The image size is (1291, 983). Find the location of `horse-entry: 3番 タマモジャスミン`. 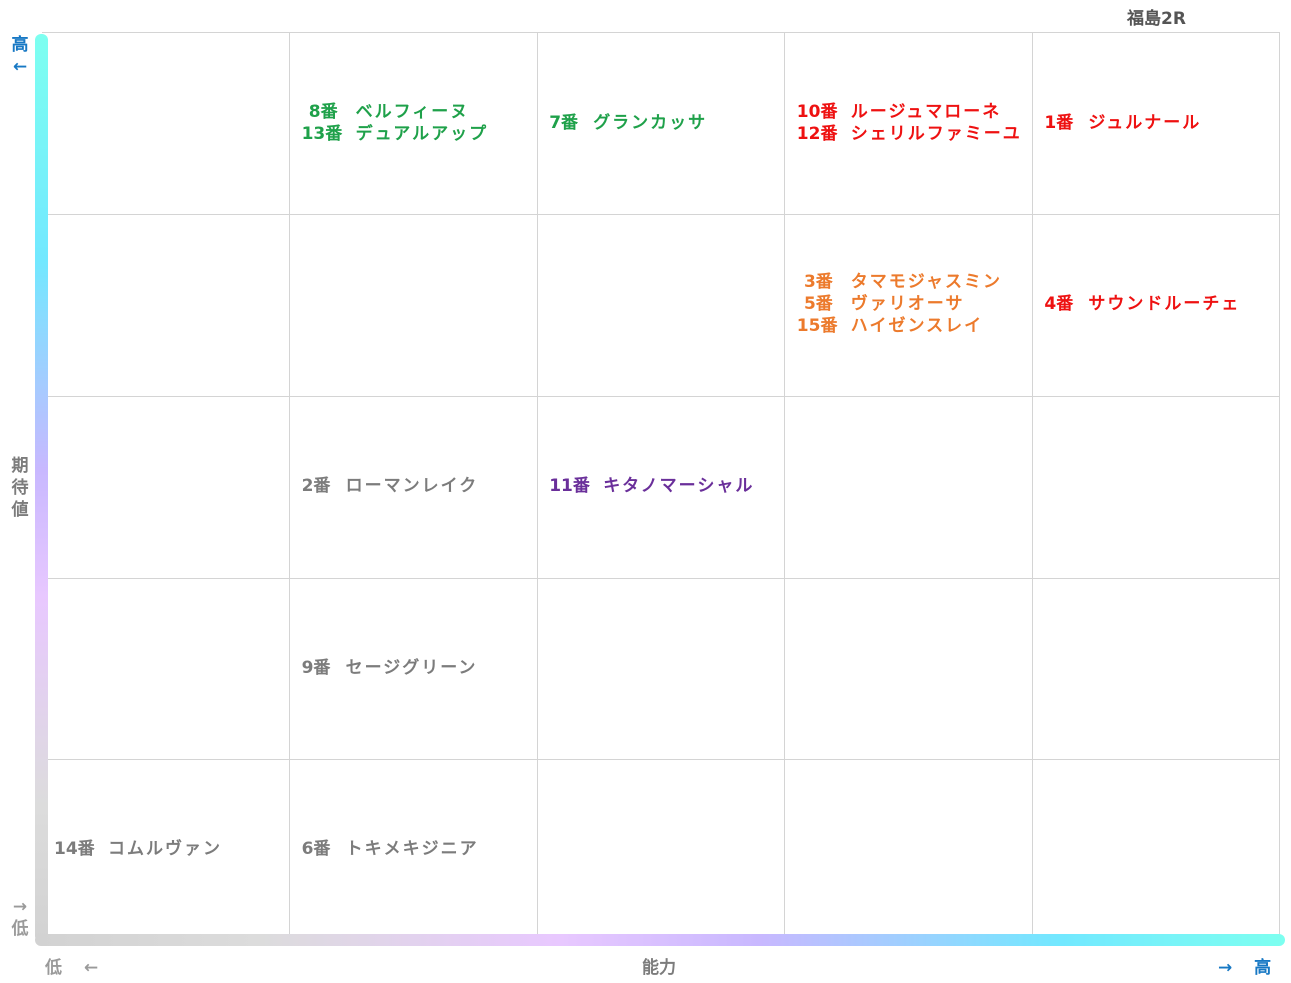

horse-entry: 3番 タマモジャスミン is located at coordinates (899, 282).